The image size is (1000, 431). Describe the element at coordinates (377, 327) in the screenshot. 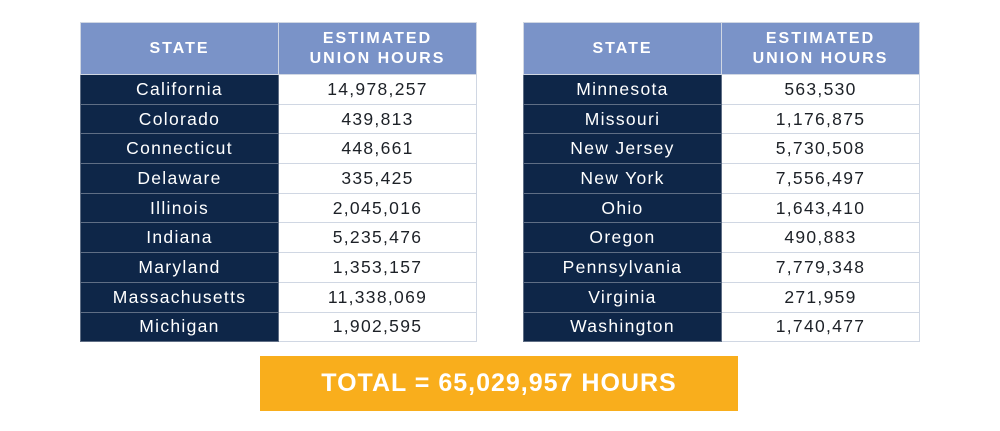

I see `union-hours-cell: 1,902,595` at that location.